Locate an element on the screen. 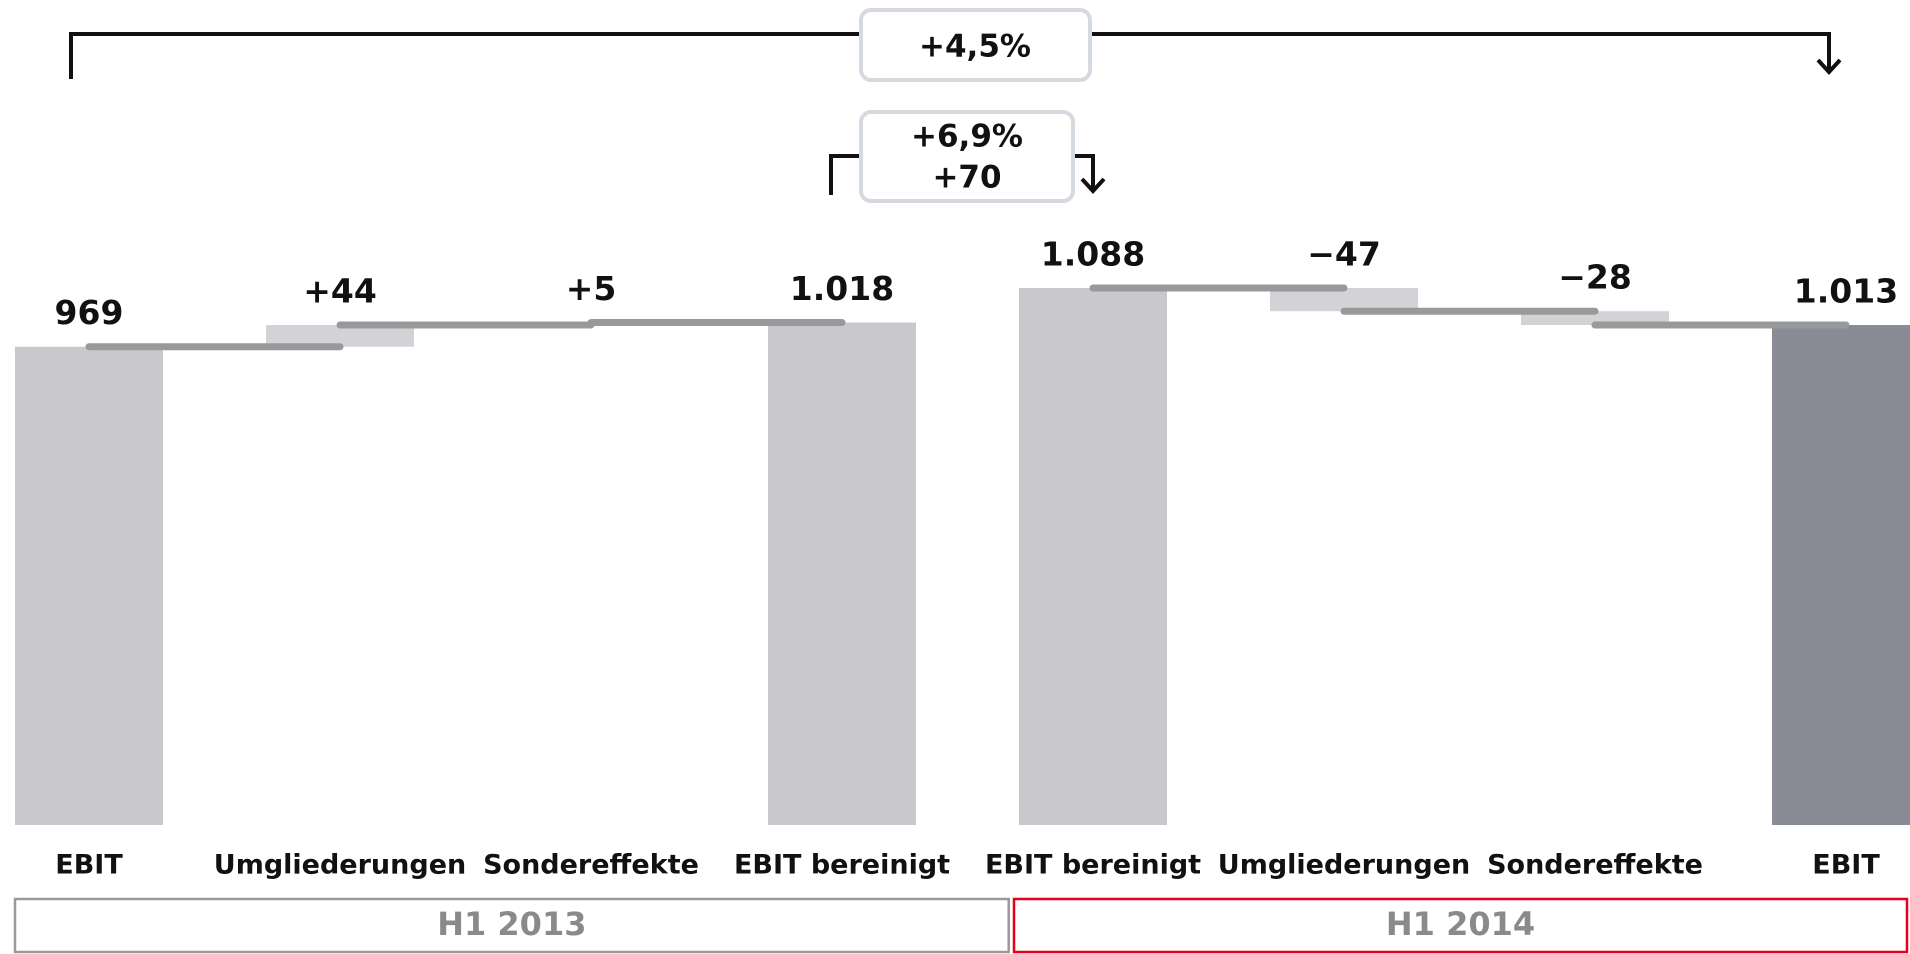  annotation-text: +70 is located at coordinates (966, 178).